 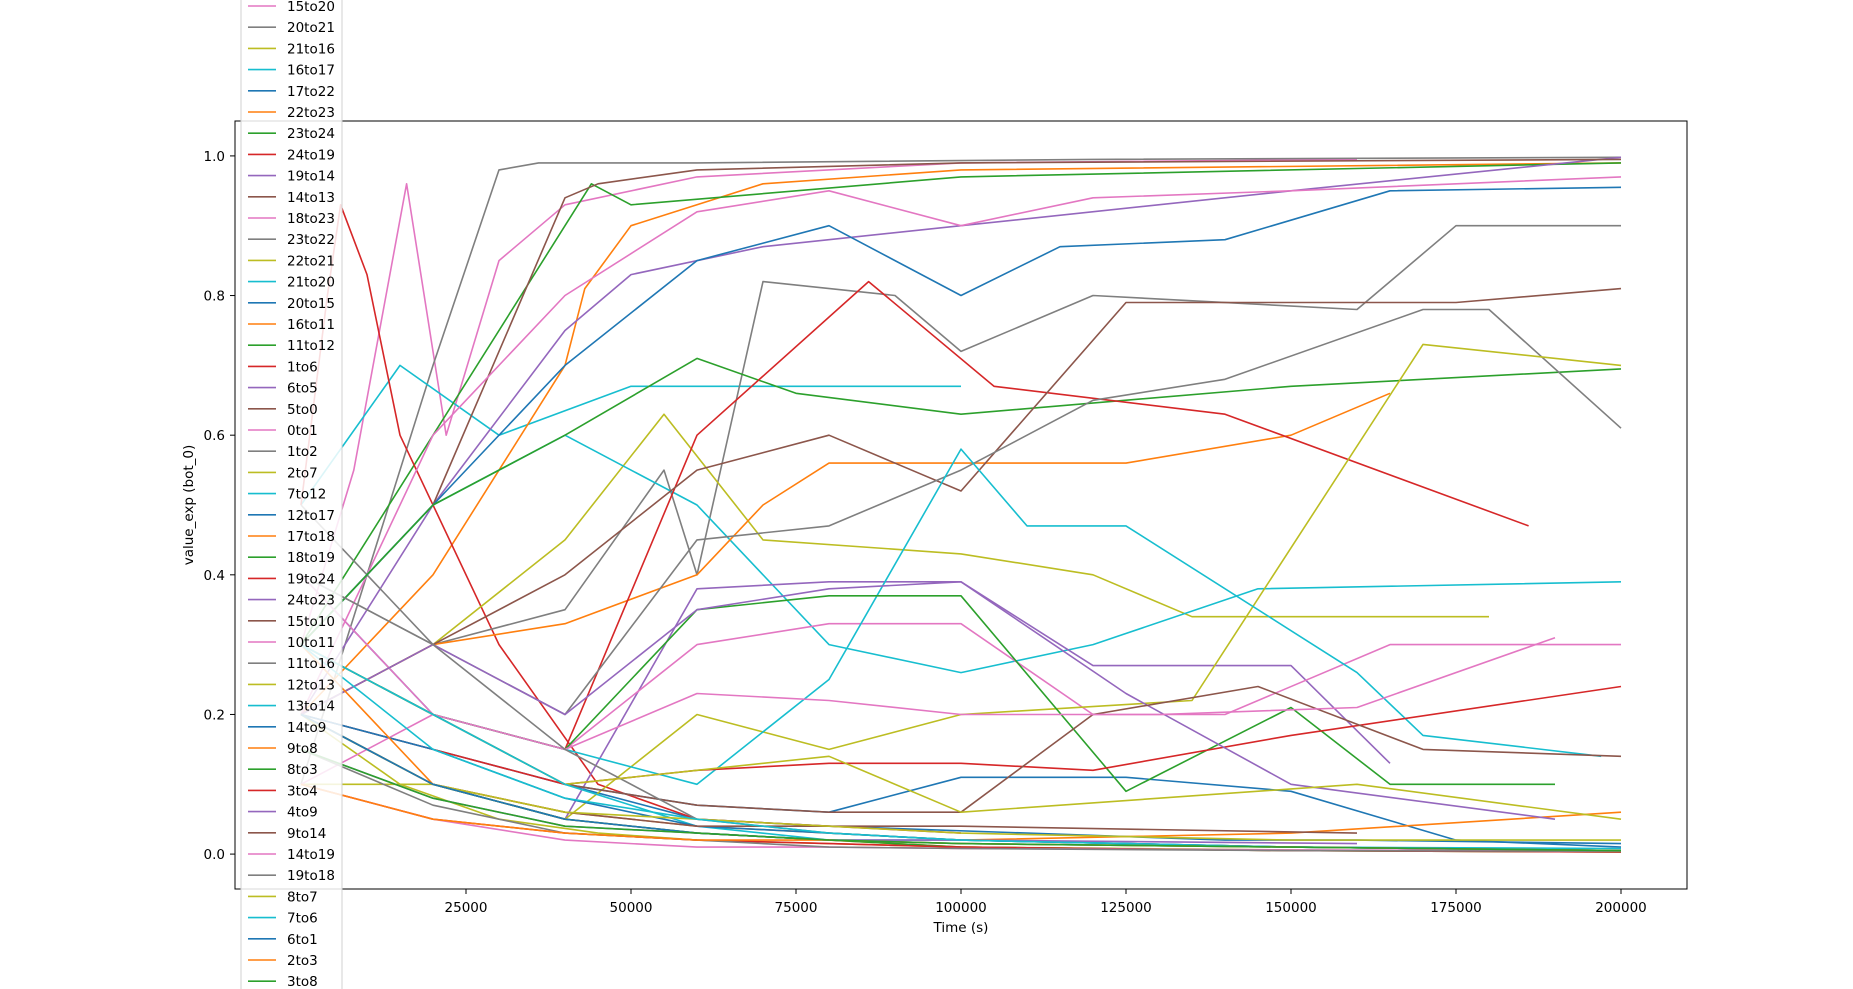 I want to click on x-tick-label: 200000, so click(x=1621, y=908).